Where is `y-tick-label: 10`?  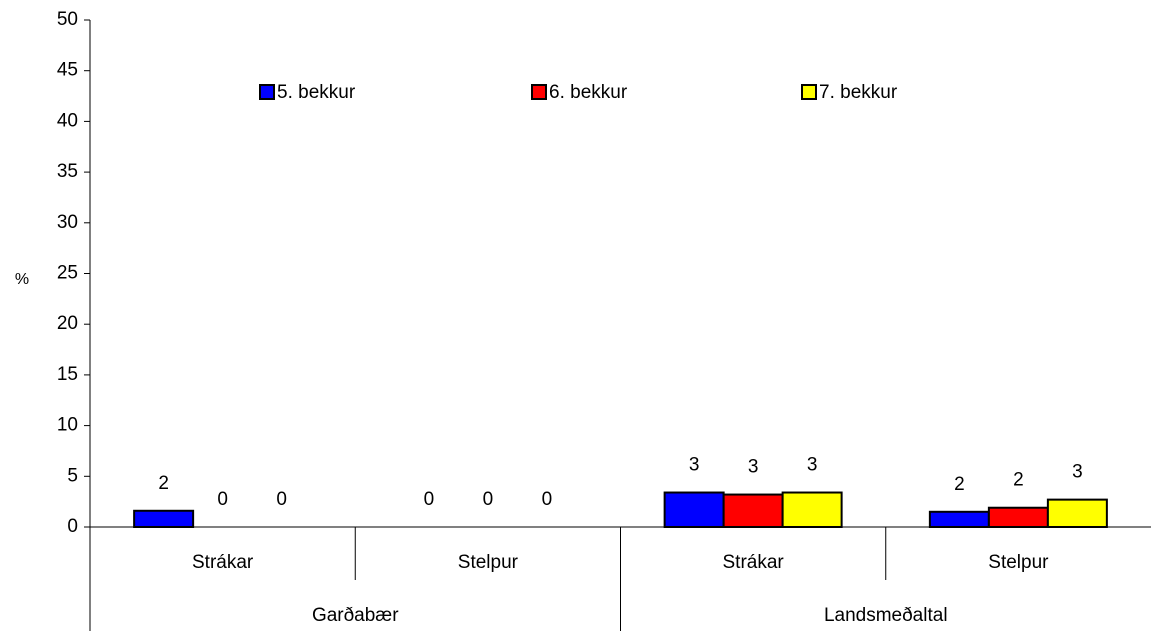
y-tick-label: 10 is located at coordinates (67, 425).